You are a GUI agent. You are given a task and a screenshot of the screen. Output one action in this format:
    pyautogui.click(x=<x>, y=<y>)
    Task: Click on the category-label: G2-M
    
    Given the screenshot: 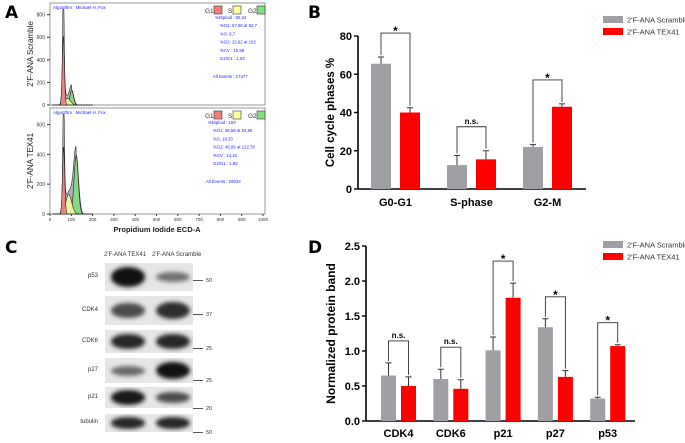 What is the action you would take?
    pyautogui.click(x=548, y=203)
    